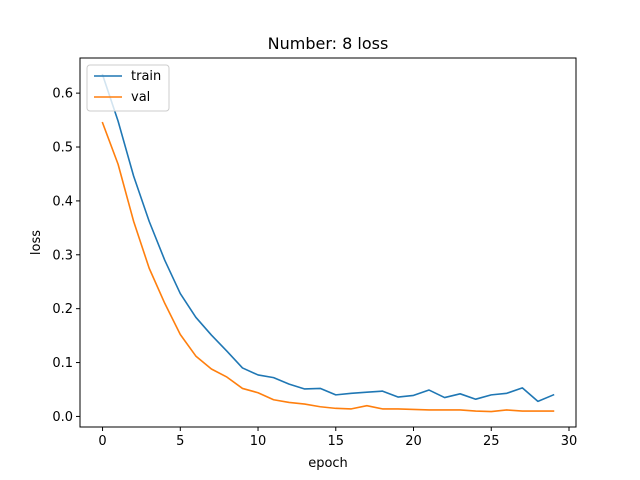 This screenshot has width=640, height=480. Describe the element at coordinates (62, 363) in the screenshot. I see `y-tick-label: 0.1` at that location.